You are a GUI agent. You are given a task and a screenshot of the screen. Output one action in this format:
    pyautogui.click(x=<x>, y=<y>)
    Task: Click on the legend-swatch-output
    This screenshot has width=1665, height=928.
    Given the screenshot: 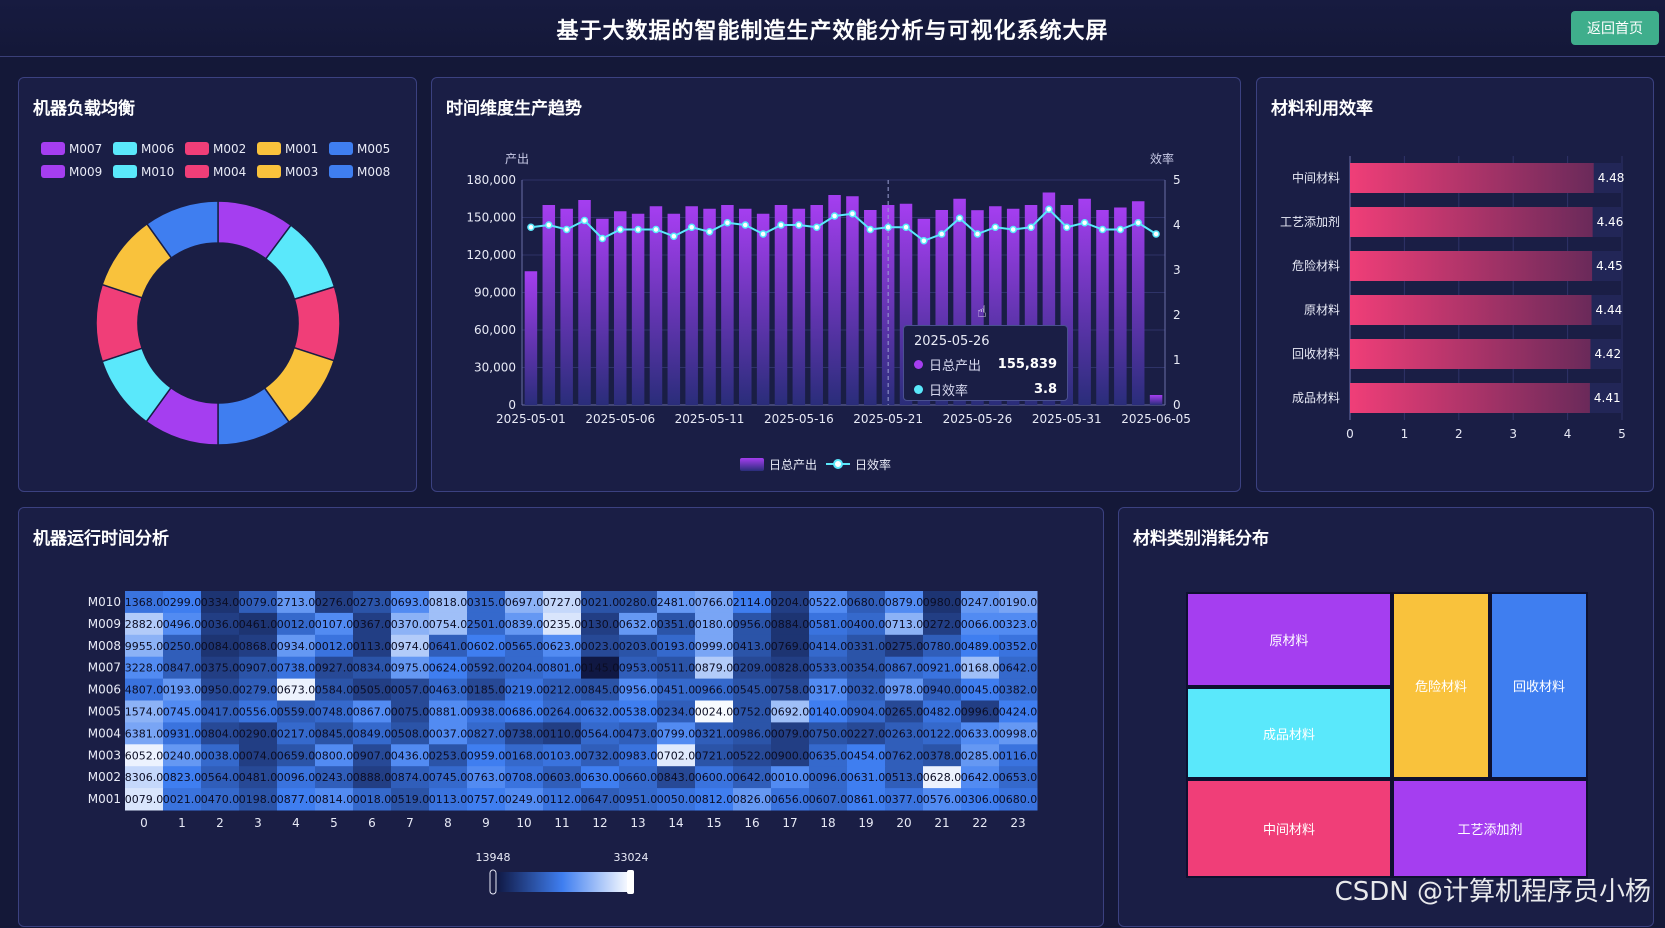 What is the action you would take?
    pyautogui.click(x=752, y=464)
    